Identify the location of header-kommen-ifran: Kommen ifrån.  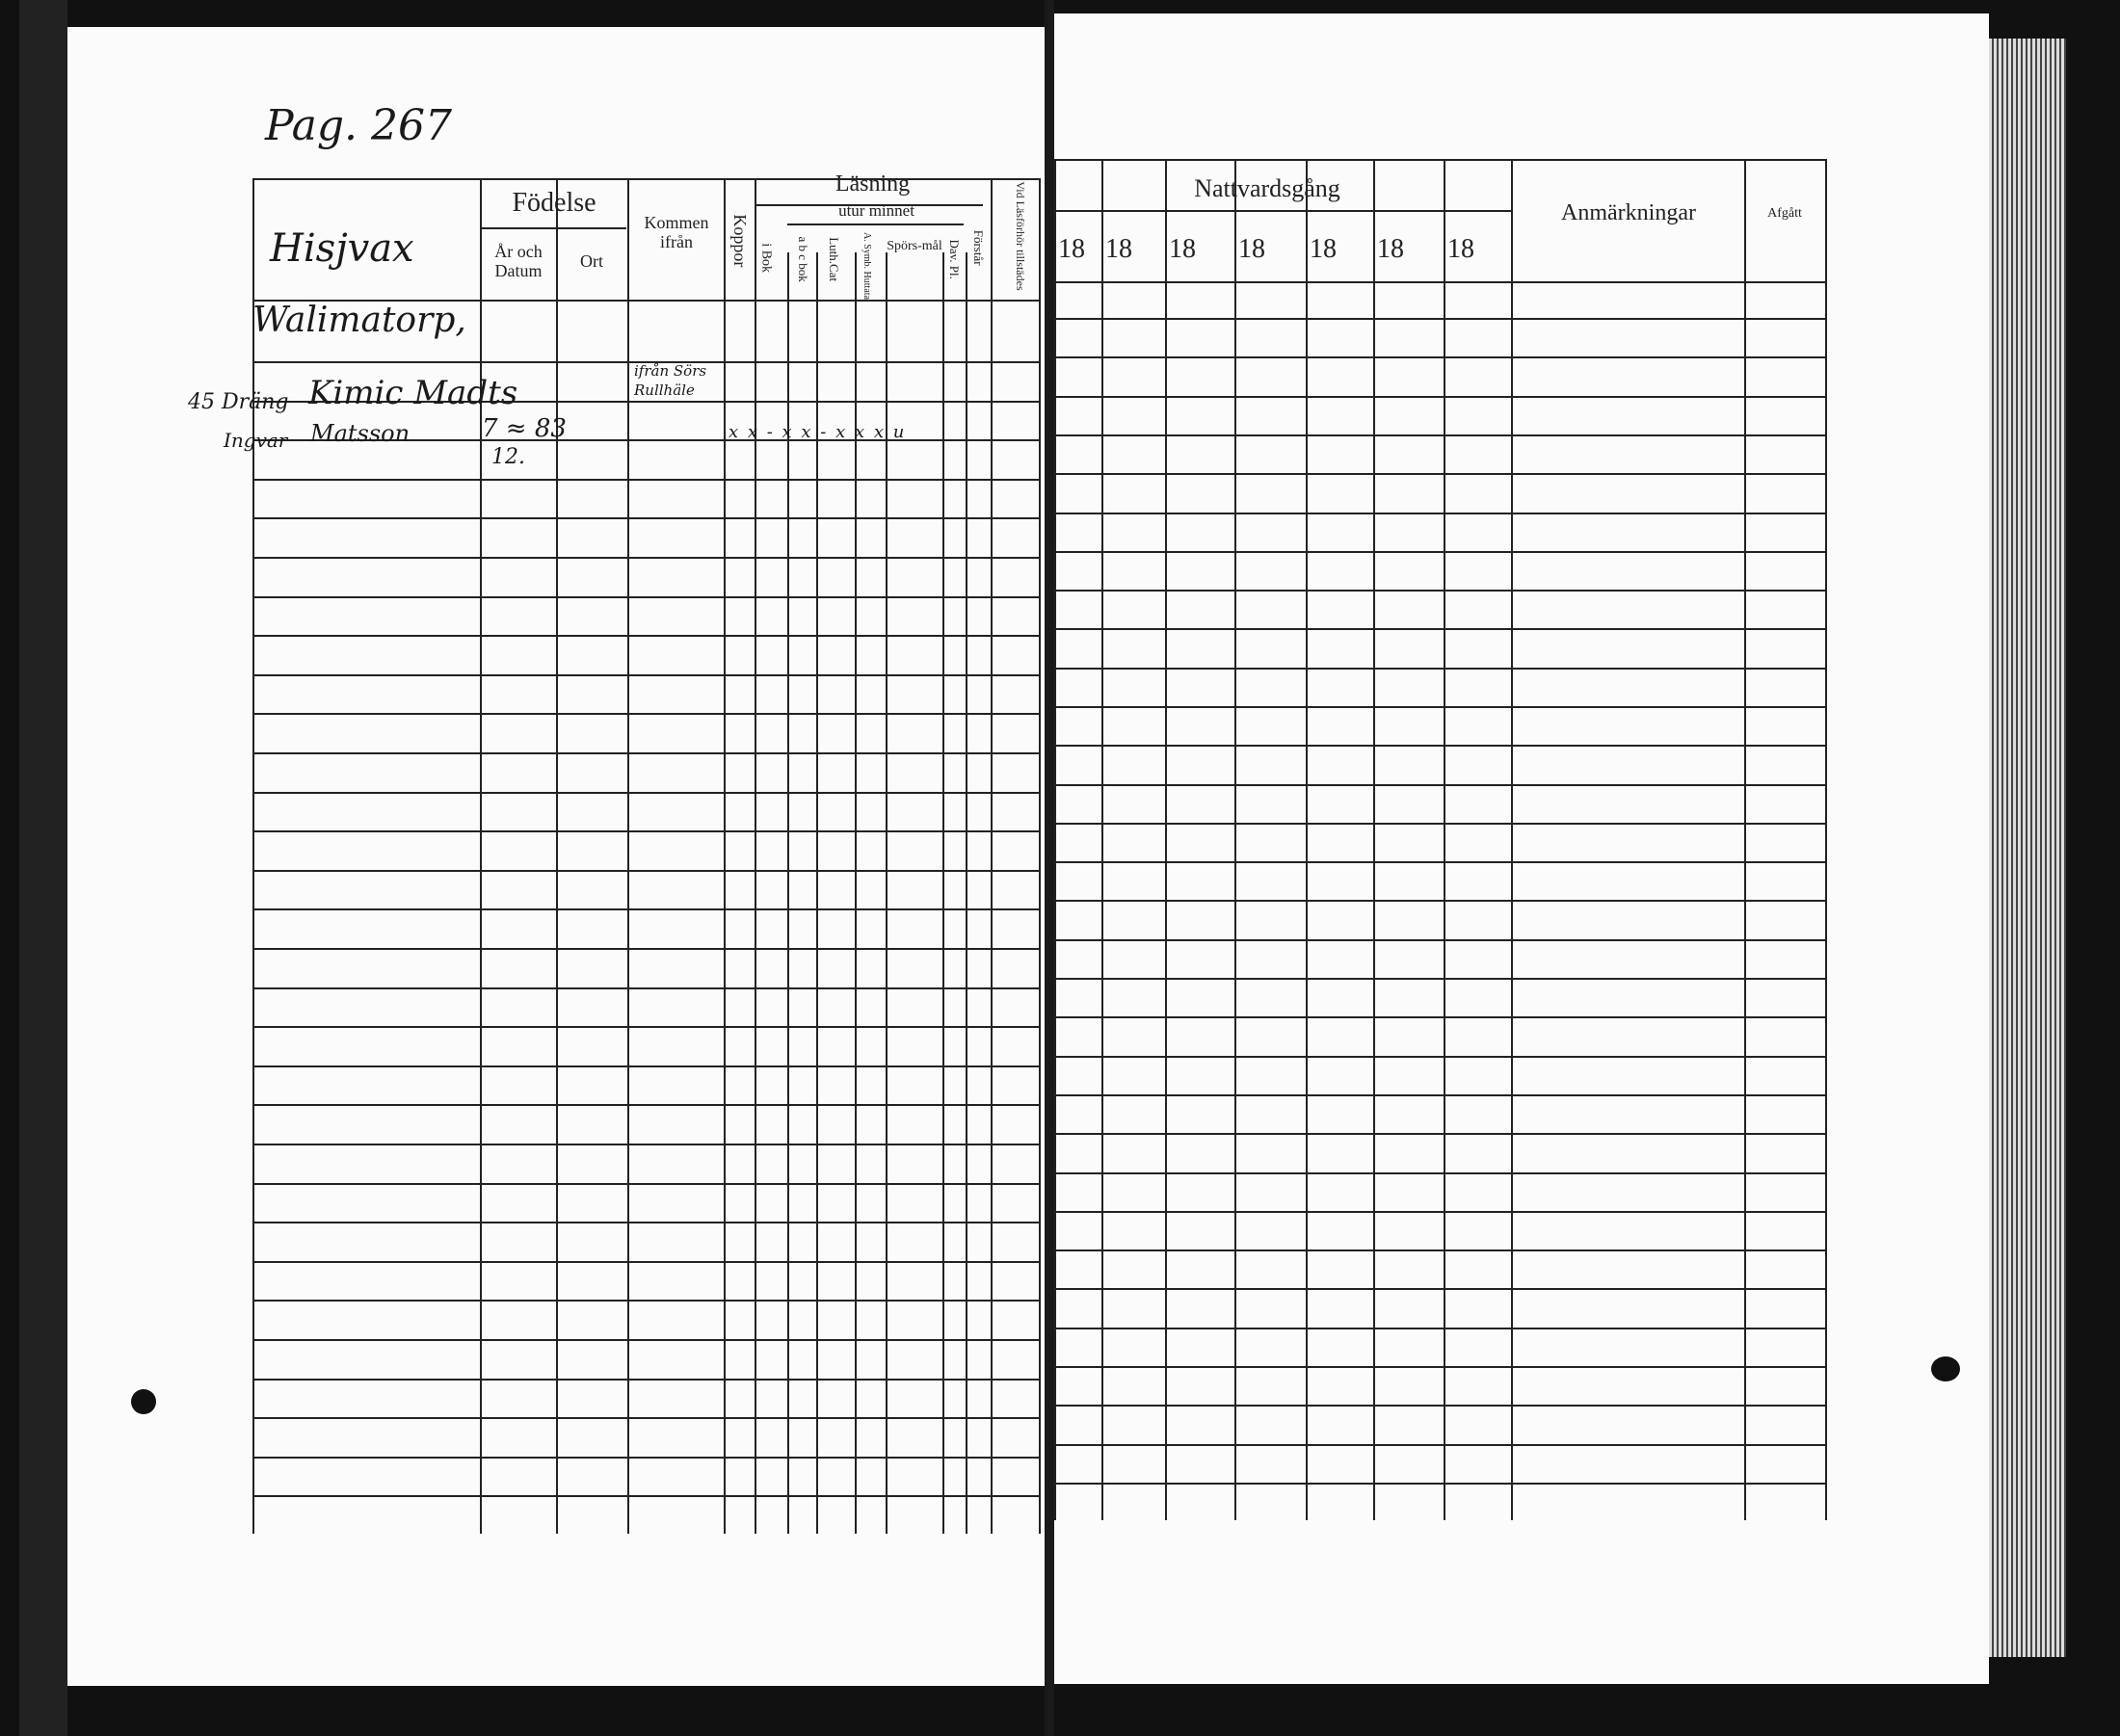
(676, 232).